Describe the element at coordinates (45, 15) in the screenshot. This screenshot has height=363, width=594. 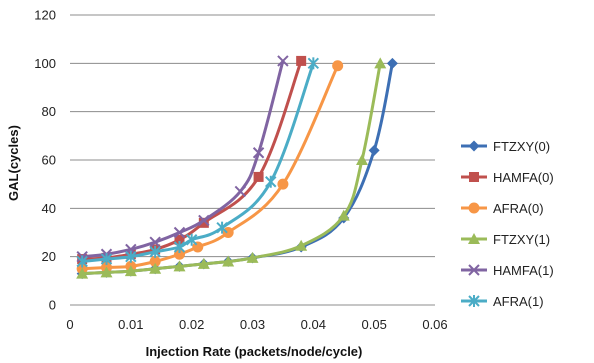
I see `y-tick-label: 120` at that location.